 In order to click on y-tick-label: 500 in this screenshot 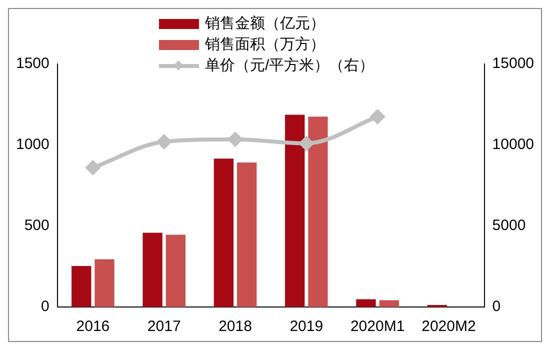, I will do `click(37, 225)`.